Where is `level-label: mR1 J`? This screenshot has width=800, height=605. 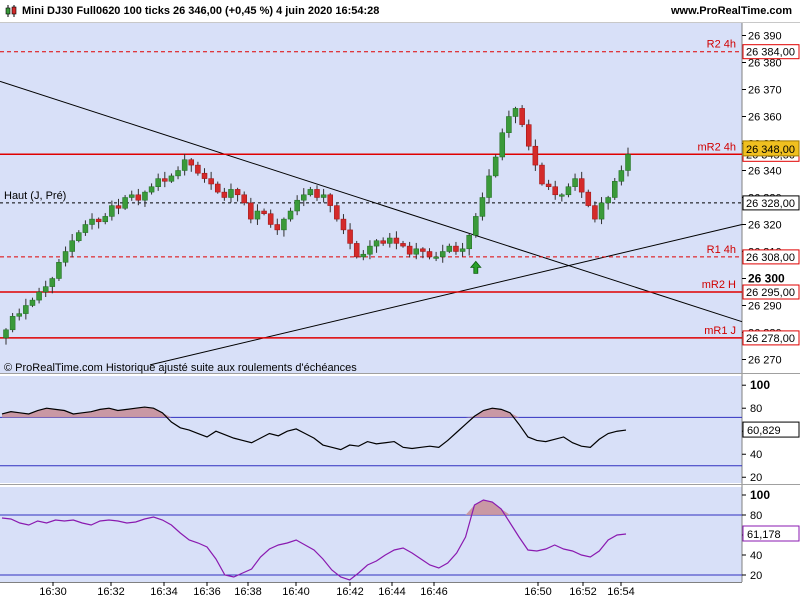 level-label: mR1 J is located at coordinates (720, 331).